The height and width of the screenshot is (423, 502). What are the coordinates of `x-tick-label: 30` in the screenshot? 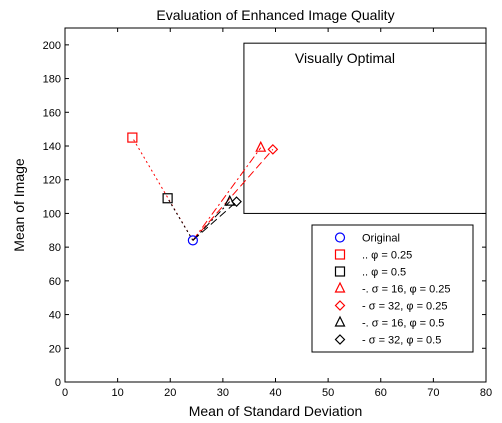 It's located at (223, 393).